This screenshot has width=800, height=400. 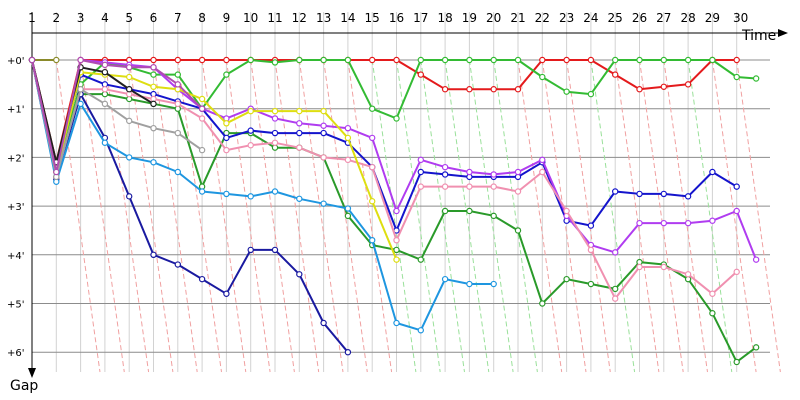 What do you see at coordinates (16, 353) in the screenshot?
I see `y-tick-label: +6'` at bounding box center [16, 353].